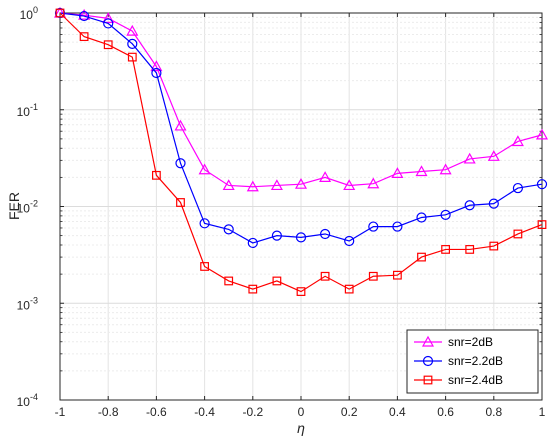  What do you see at coordinates (34, 300) in the screenshot?
I see `y-tick-exponent: -3` at bounding box center [34, 300].